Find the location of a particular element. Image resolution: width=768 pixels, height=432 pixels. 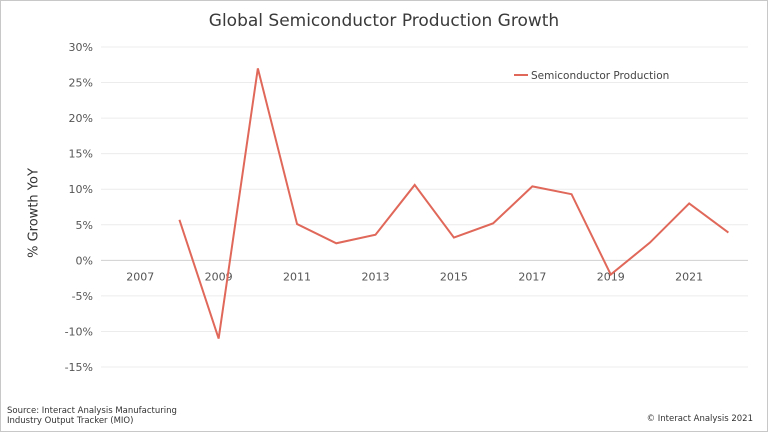

source-line-1: Source: Interact Analysis Manufacturing is located at coordinates (92, 411).